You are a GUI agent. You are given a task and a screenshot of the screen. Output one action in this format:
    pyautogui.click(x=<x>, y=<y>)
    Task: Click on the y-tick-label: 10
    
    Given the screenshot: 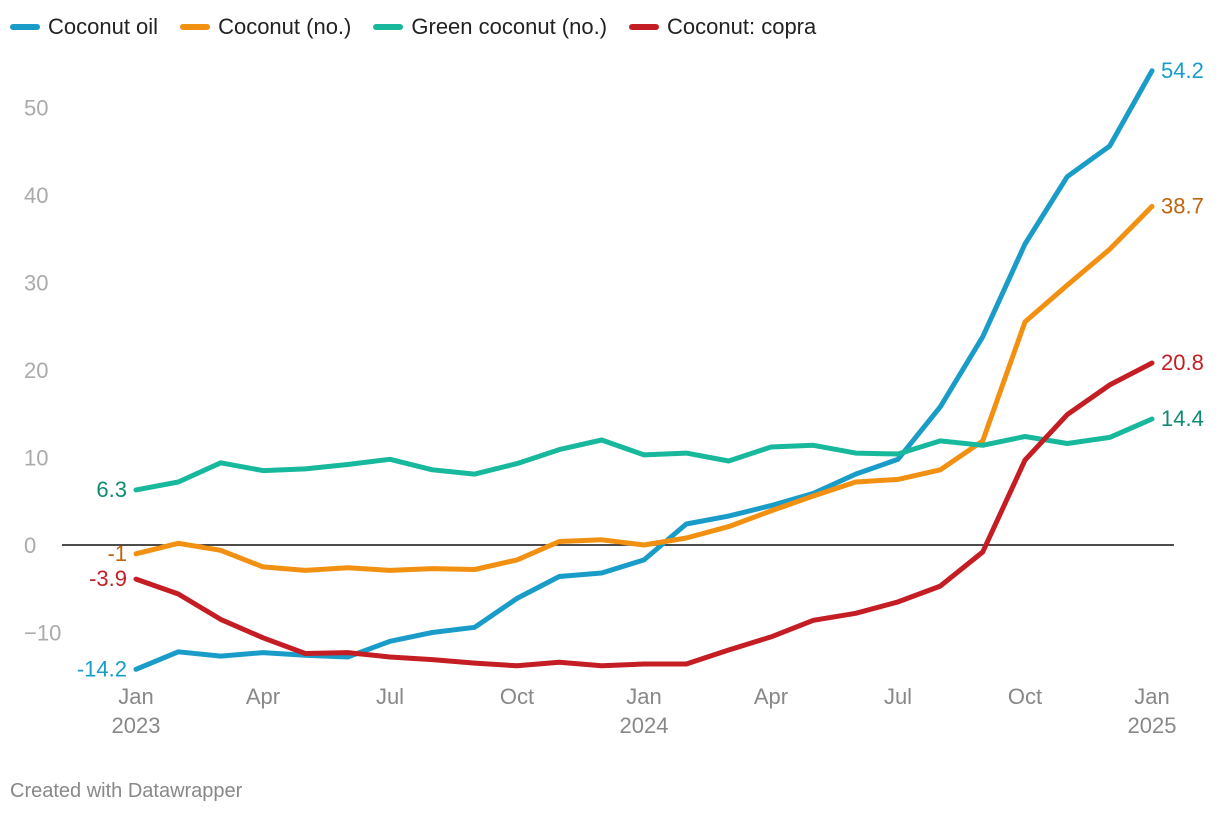 What is the action you would take?
    pyautogui.click(x=36, y=458)
    